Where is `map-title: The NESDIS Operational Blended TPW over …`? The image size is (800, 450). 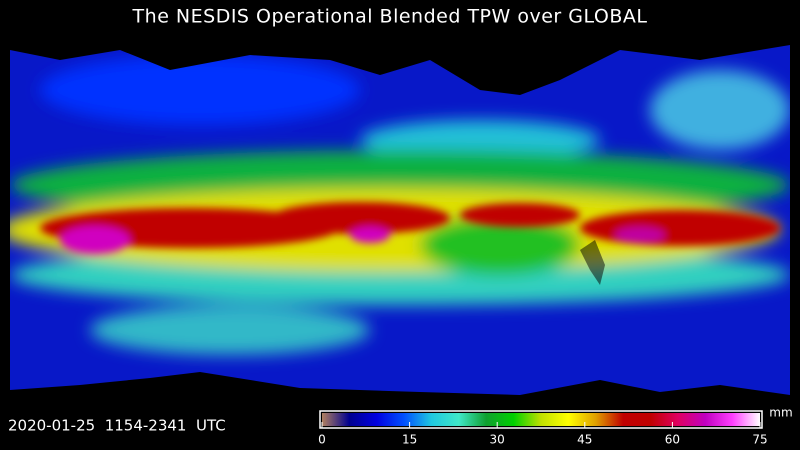
map-title: The NESDIS Operational Blended TPW over … is located at coordinates (390, 17).